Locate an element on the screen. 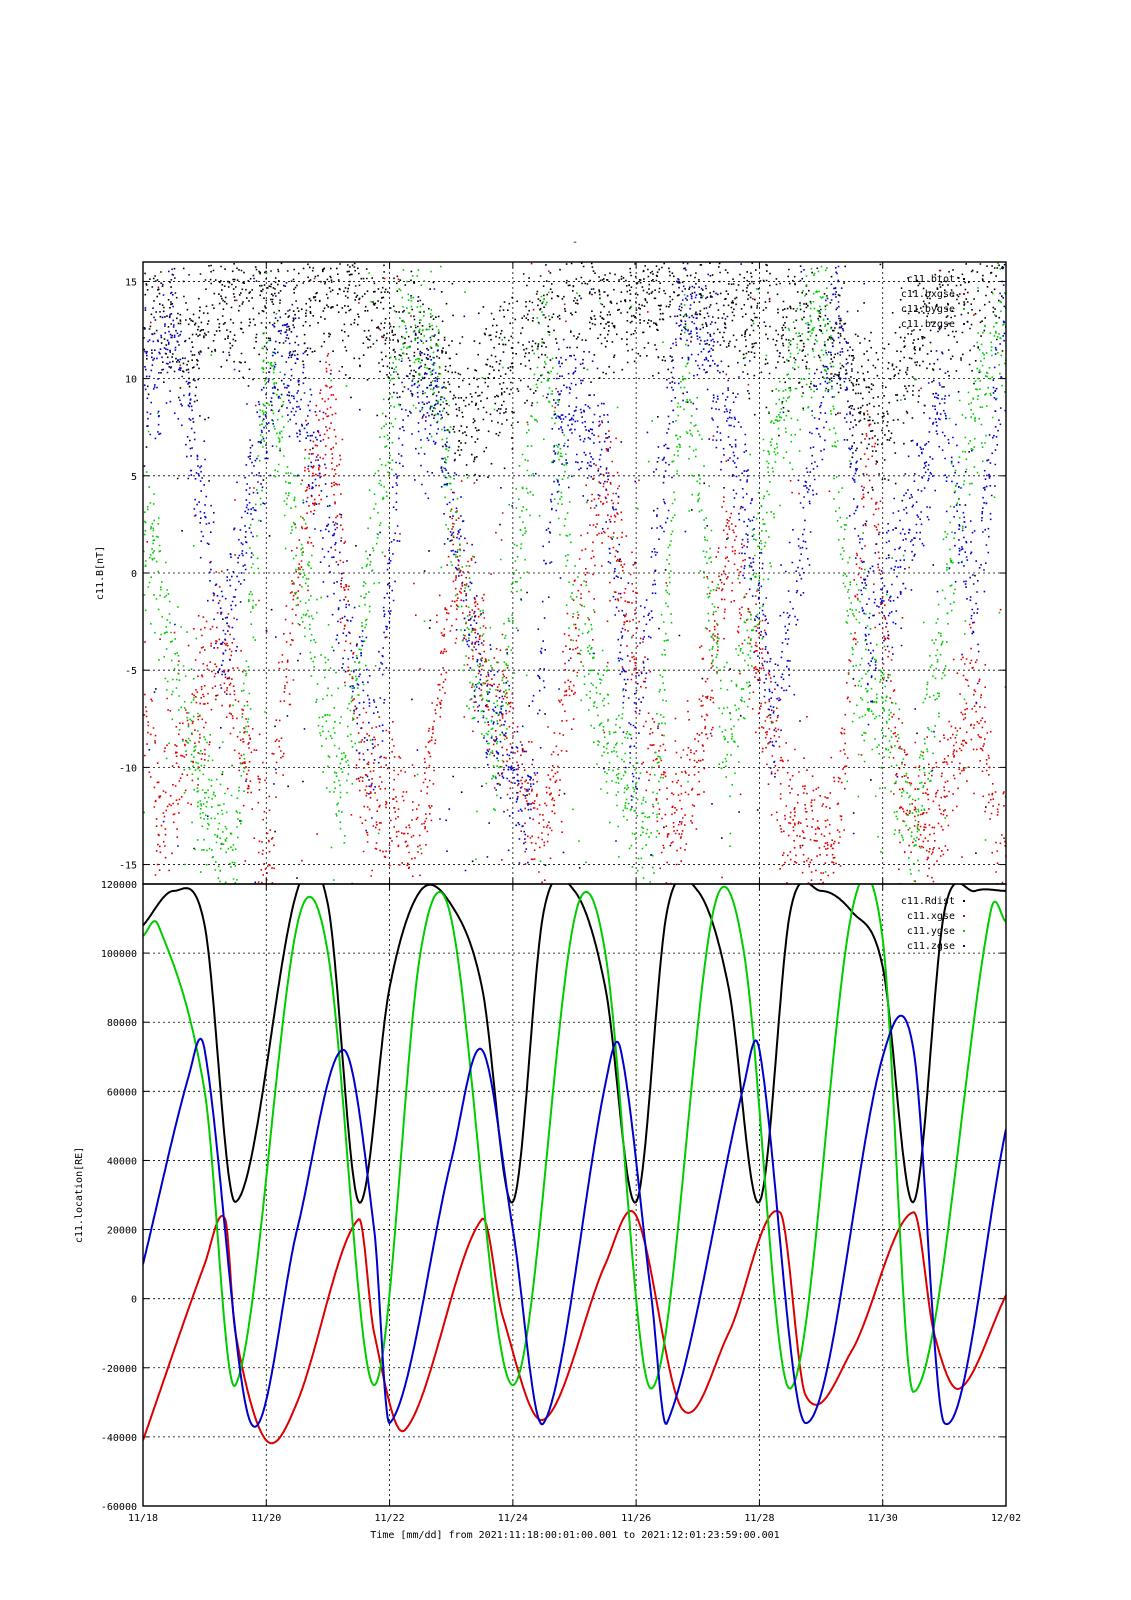  legend-label: c11.xgse is located at coordinates (931, 916).